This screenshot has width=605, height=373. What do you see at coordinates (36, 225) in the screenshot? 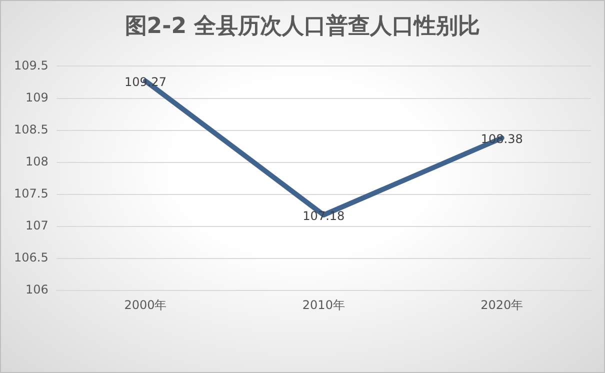
I see `y-tick-label: 107` at bounding box center [36, 225].